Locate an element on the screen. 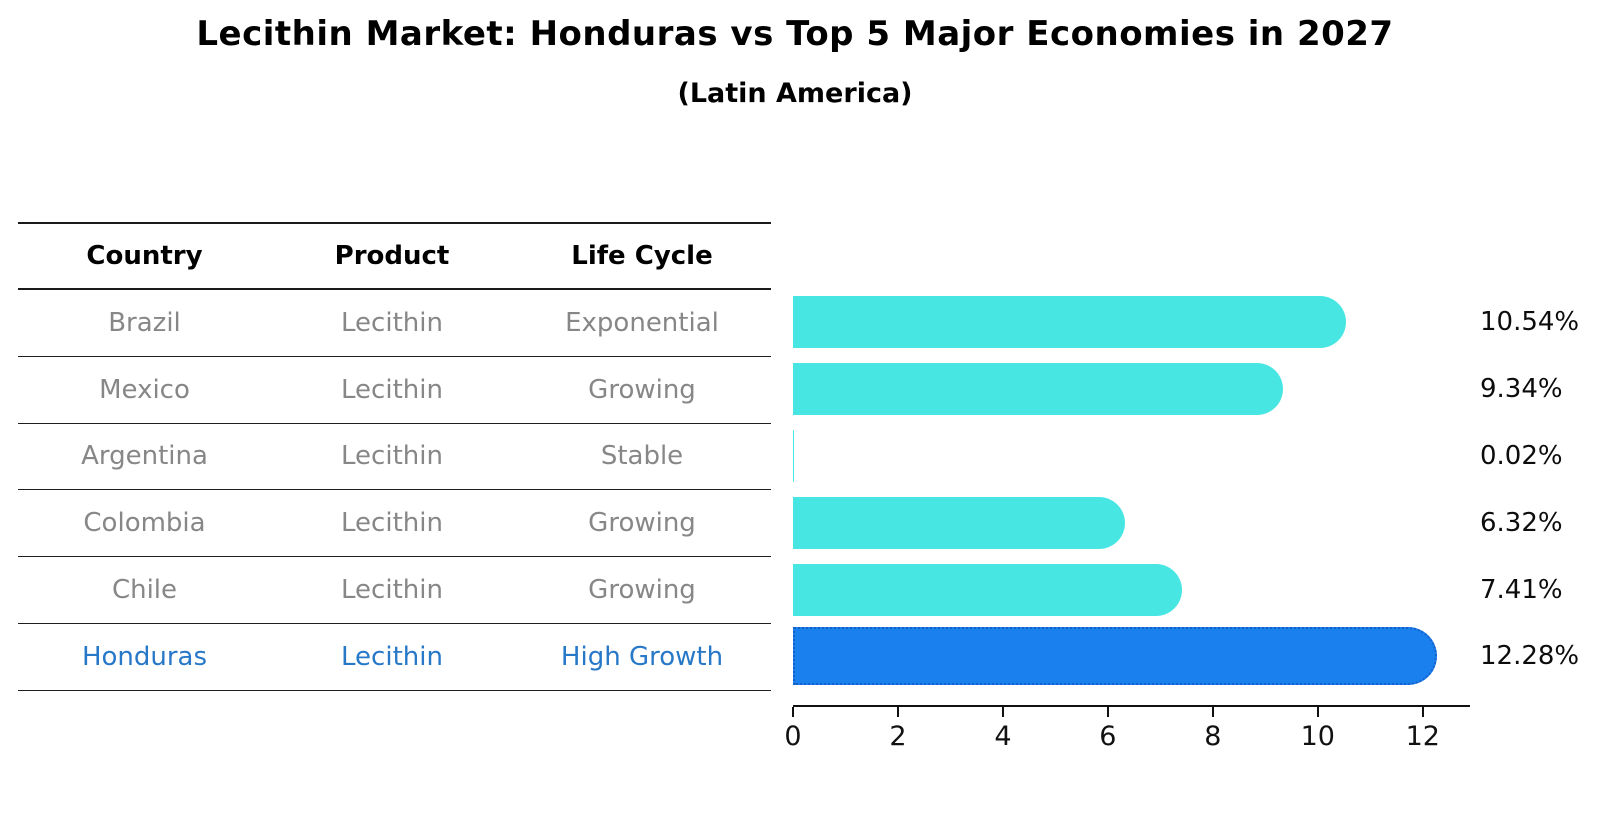  country-cell: Chile is located at coordinates (144, 590).